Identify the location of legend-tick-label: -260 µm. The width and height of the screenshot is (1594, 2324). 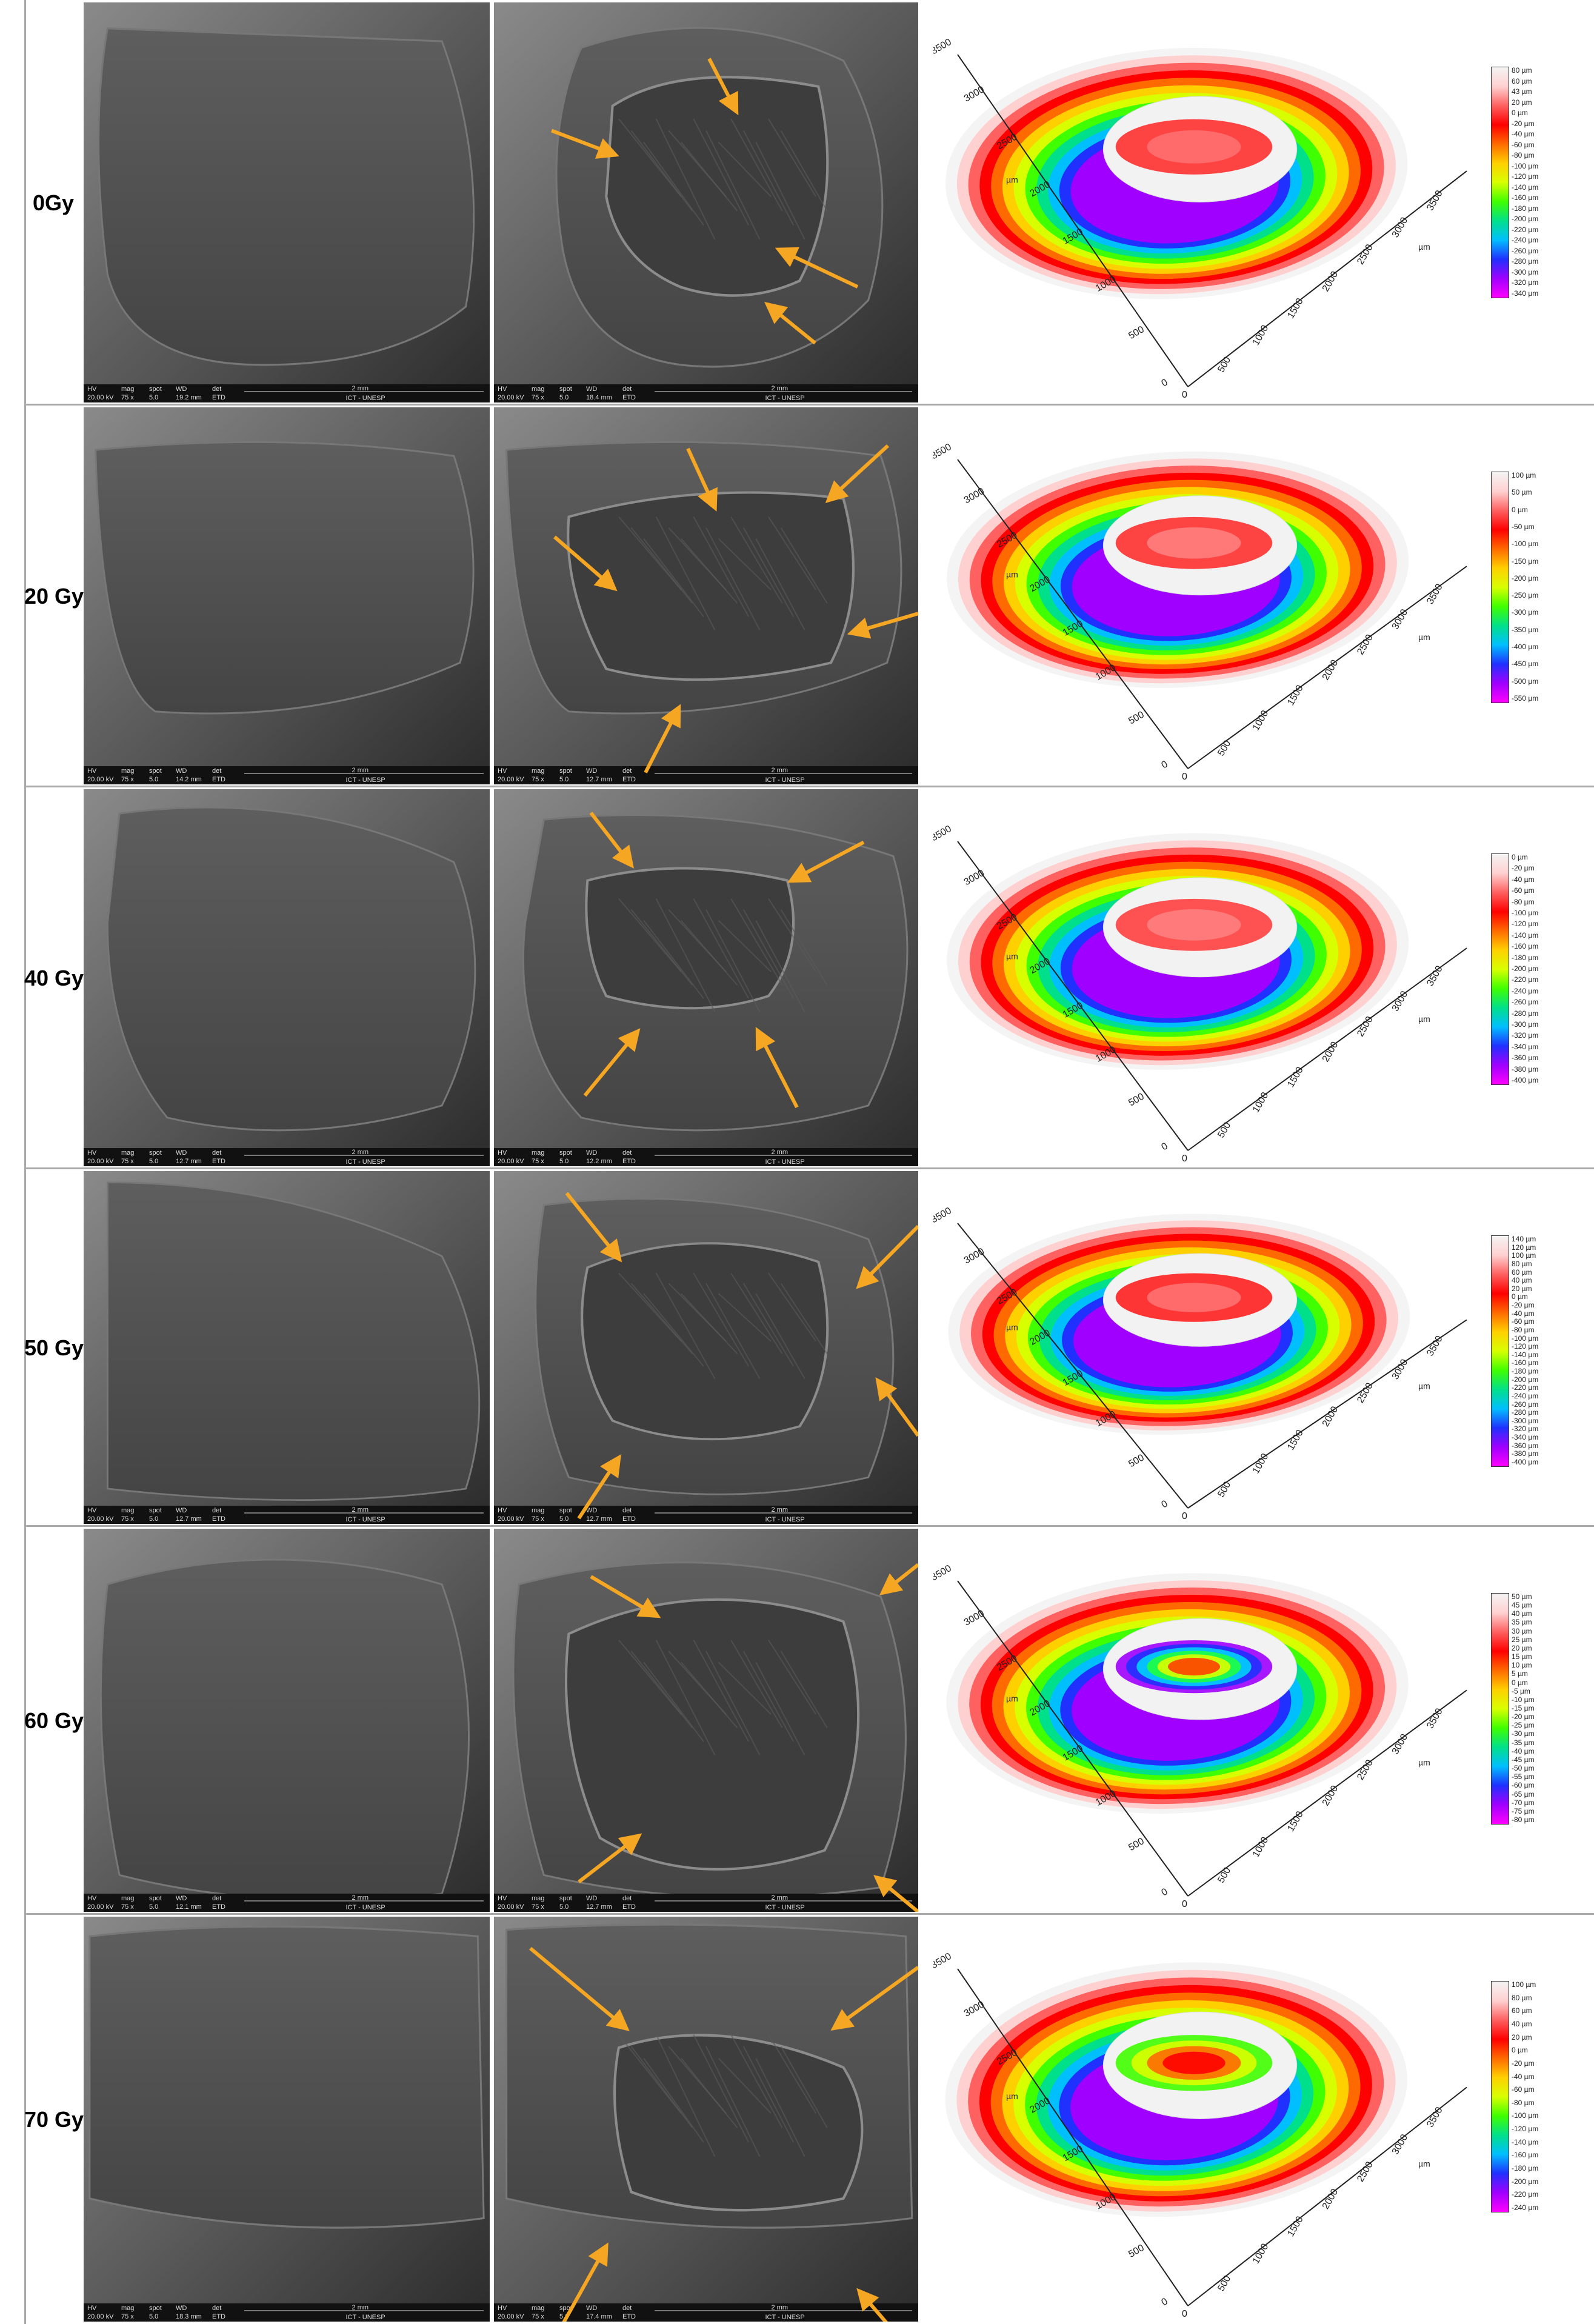
(1526, 1003).